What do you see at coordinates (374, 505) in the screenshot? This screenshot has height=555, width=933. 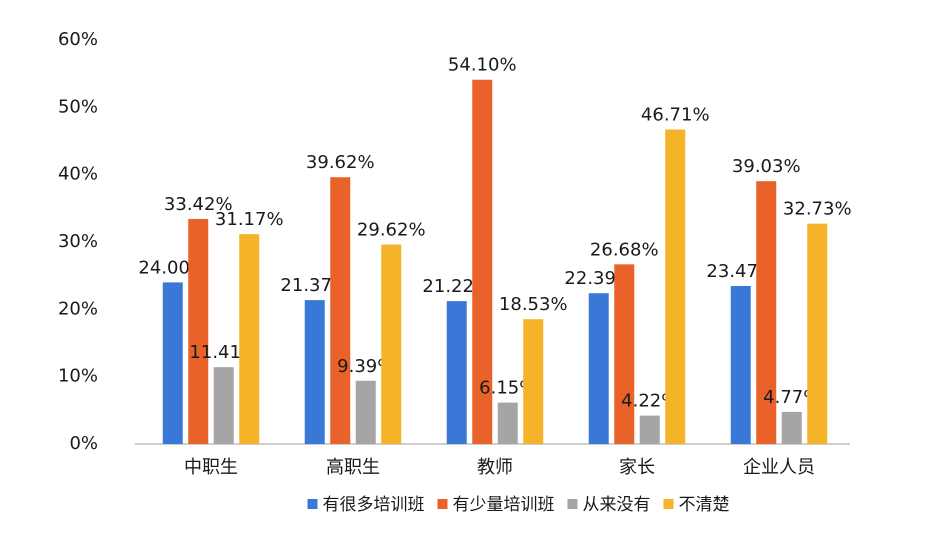 I see `legend-label: 有很多培训班` at bounding box center [374, 505].